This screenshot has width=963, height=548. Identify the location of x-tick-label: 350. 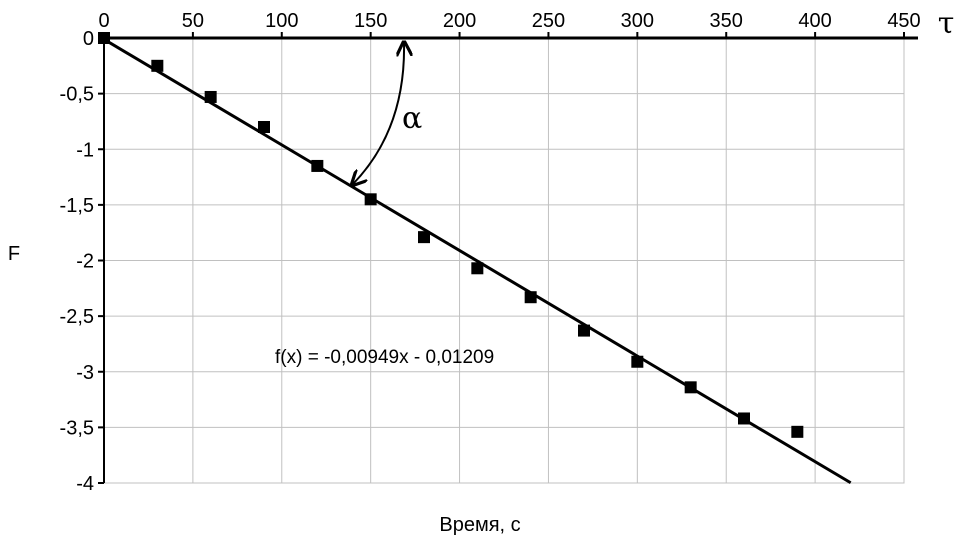
(726, 21).